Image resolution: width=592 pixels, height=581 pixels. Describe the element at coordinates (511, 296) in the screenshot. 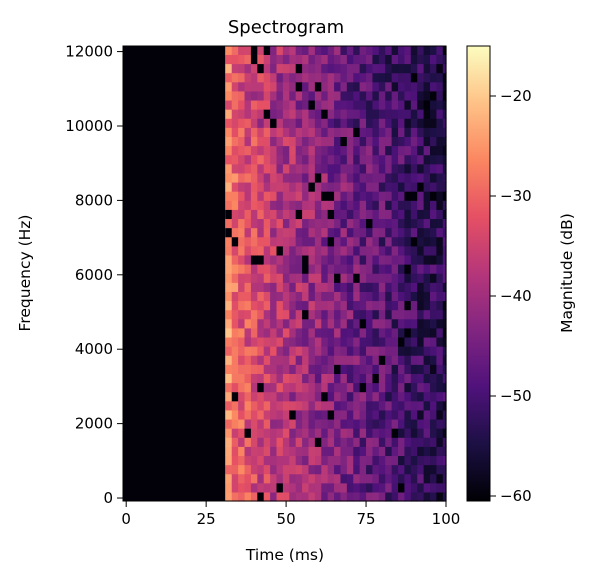

I see `colorbar-axis: −20−30−40−50−60` at that location.